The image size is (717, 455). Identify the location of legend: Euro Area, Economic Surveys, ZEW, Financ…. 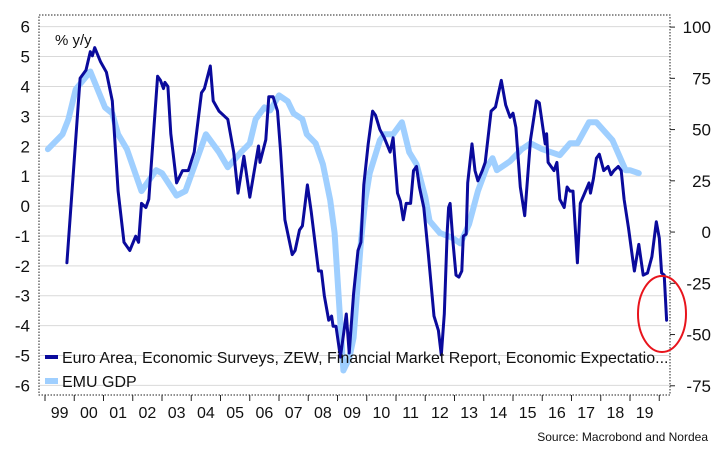
(356, 370).